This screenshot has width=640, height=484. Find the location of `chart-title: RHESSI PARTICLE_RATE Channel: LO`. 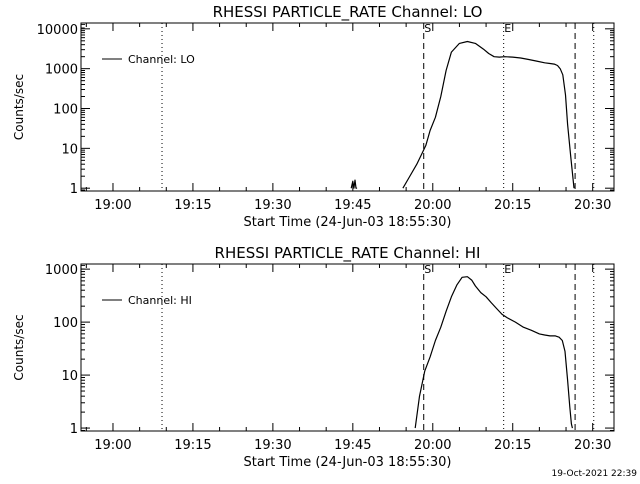

chart-title: RHESSI PARTICLE_RATE Channel: LO is located at coordinates (348, 12).